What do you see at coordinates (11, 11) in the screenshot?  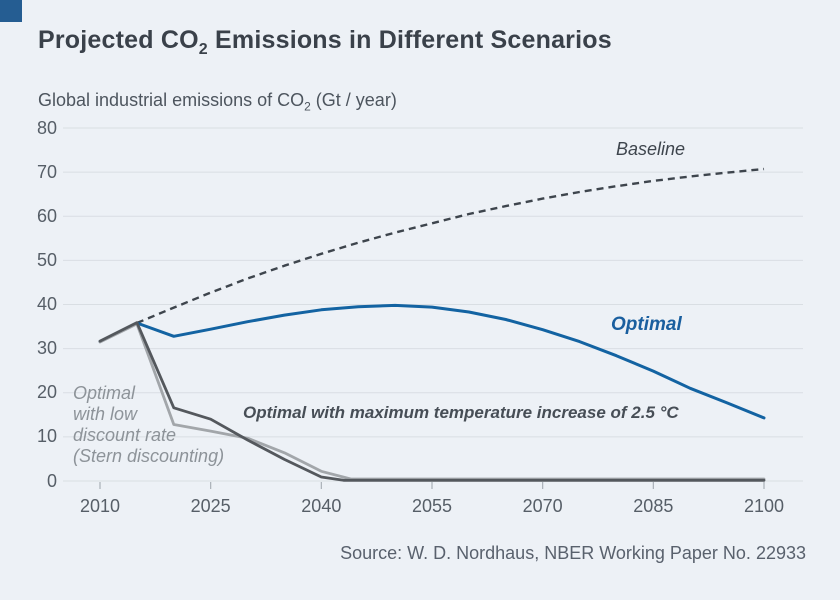 I see `brand-square` at bounding box center [11, 11].